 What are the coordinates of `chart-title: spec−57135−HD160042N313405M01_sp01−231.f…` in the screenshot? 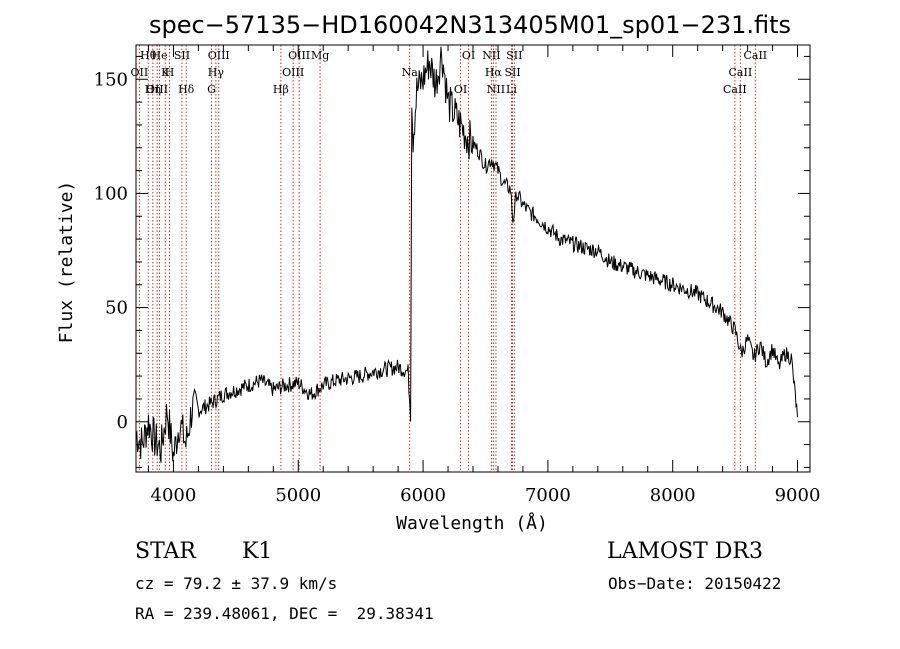 It's located at (470, 25).